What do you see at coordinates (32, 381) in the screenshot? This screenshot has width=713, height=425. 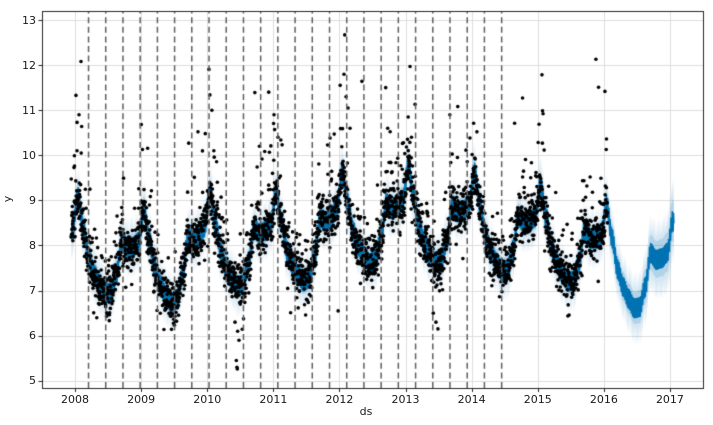 I see `y-tick-label: 5` at bounding box center [32, 381].